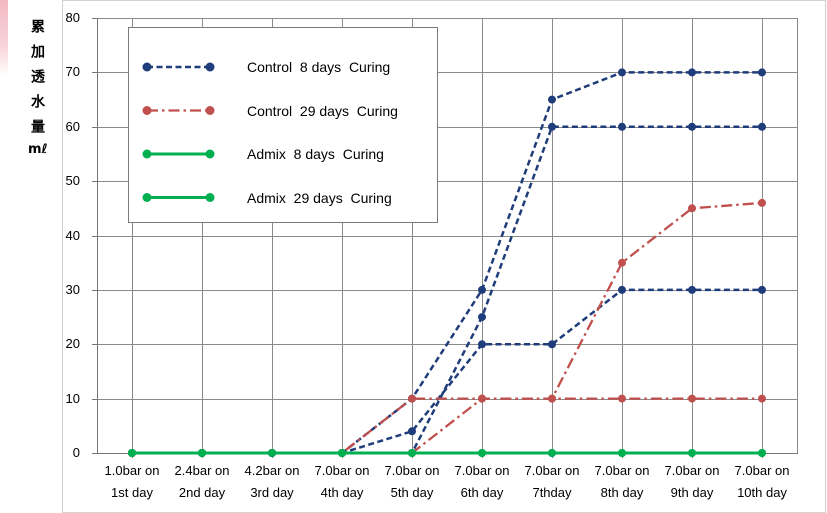 The width and height of the screenshot is (827, 513). I want to click on legend, so click(283, 125).